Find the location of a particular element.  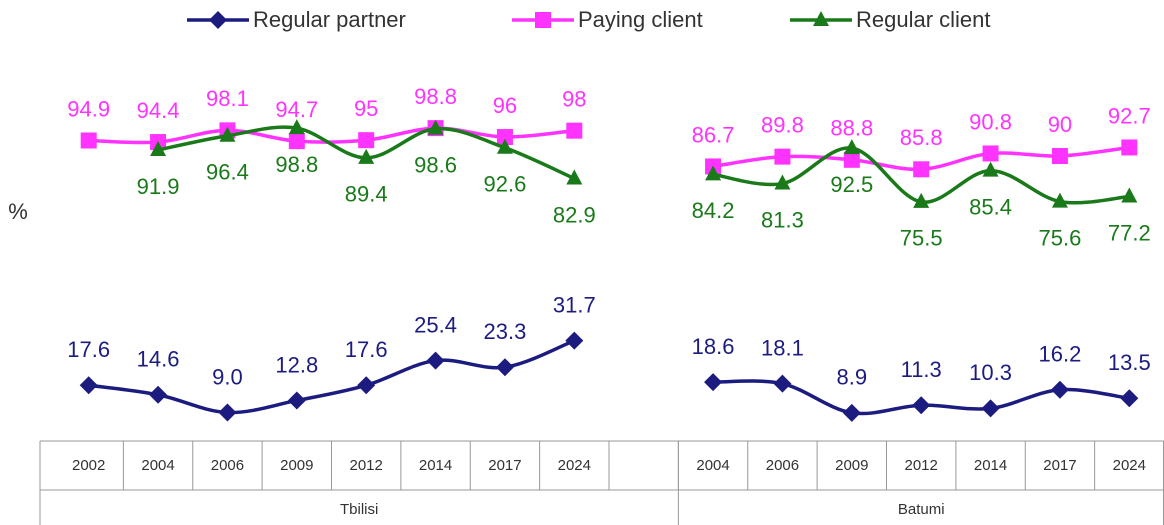

data-label: 75.6 is located at coordinates (1060, 237).